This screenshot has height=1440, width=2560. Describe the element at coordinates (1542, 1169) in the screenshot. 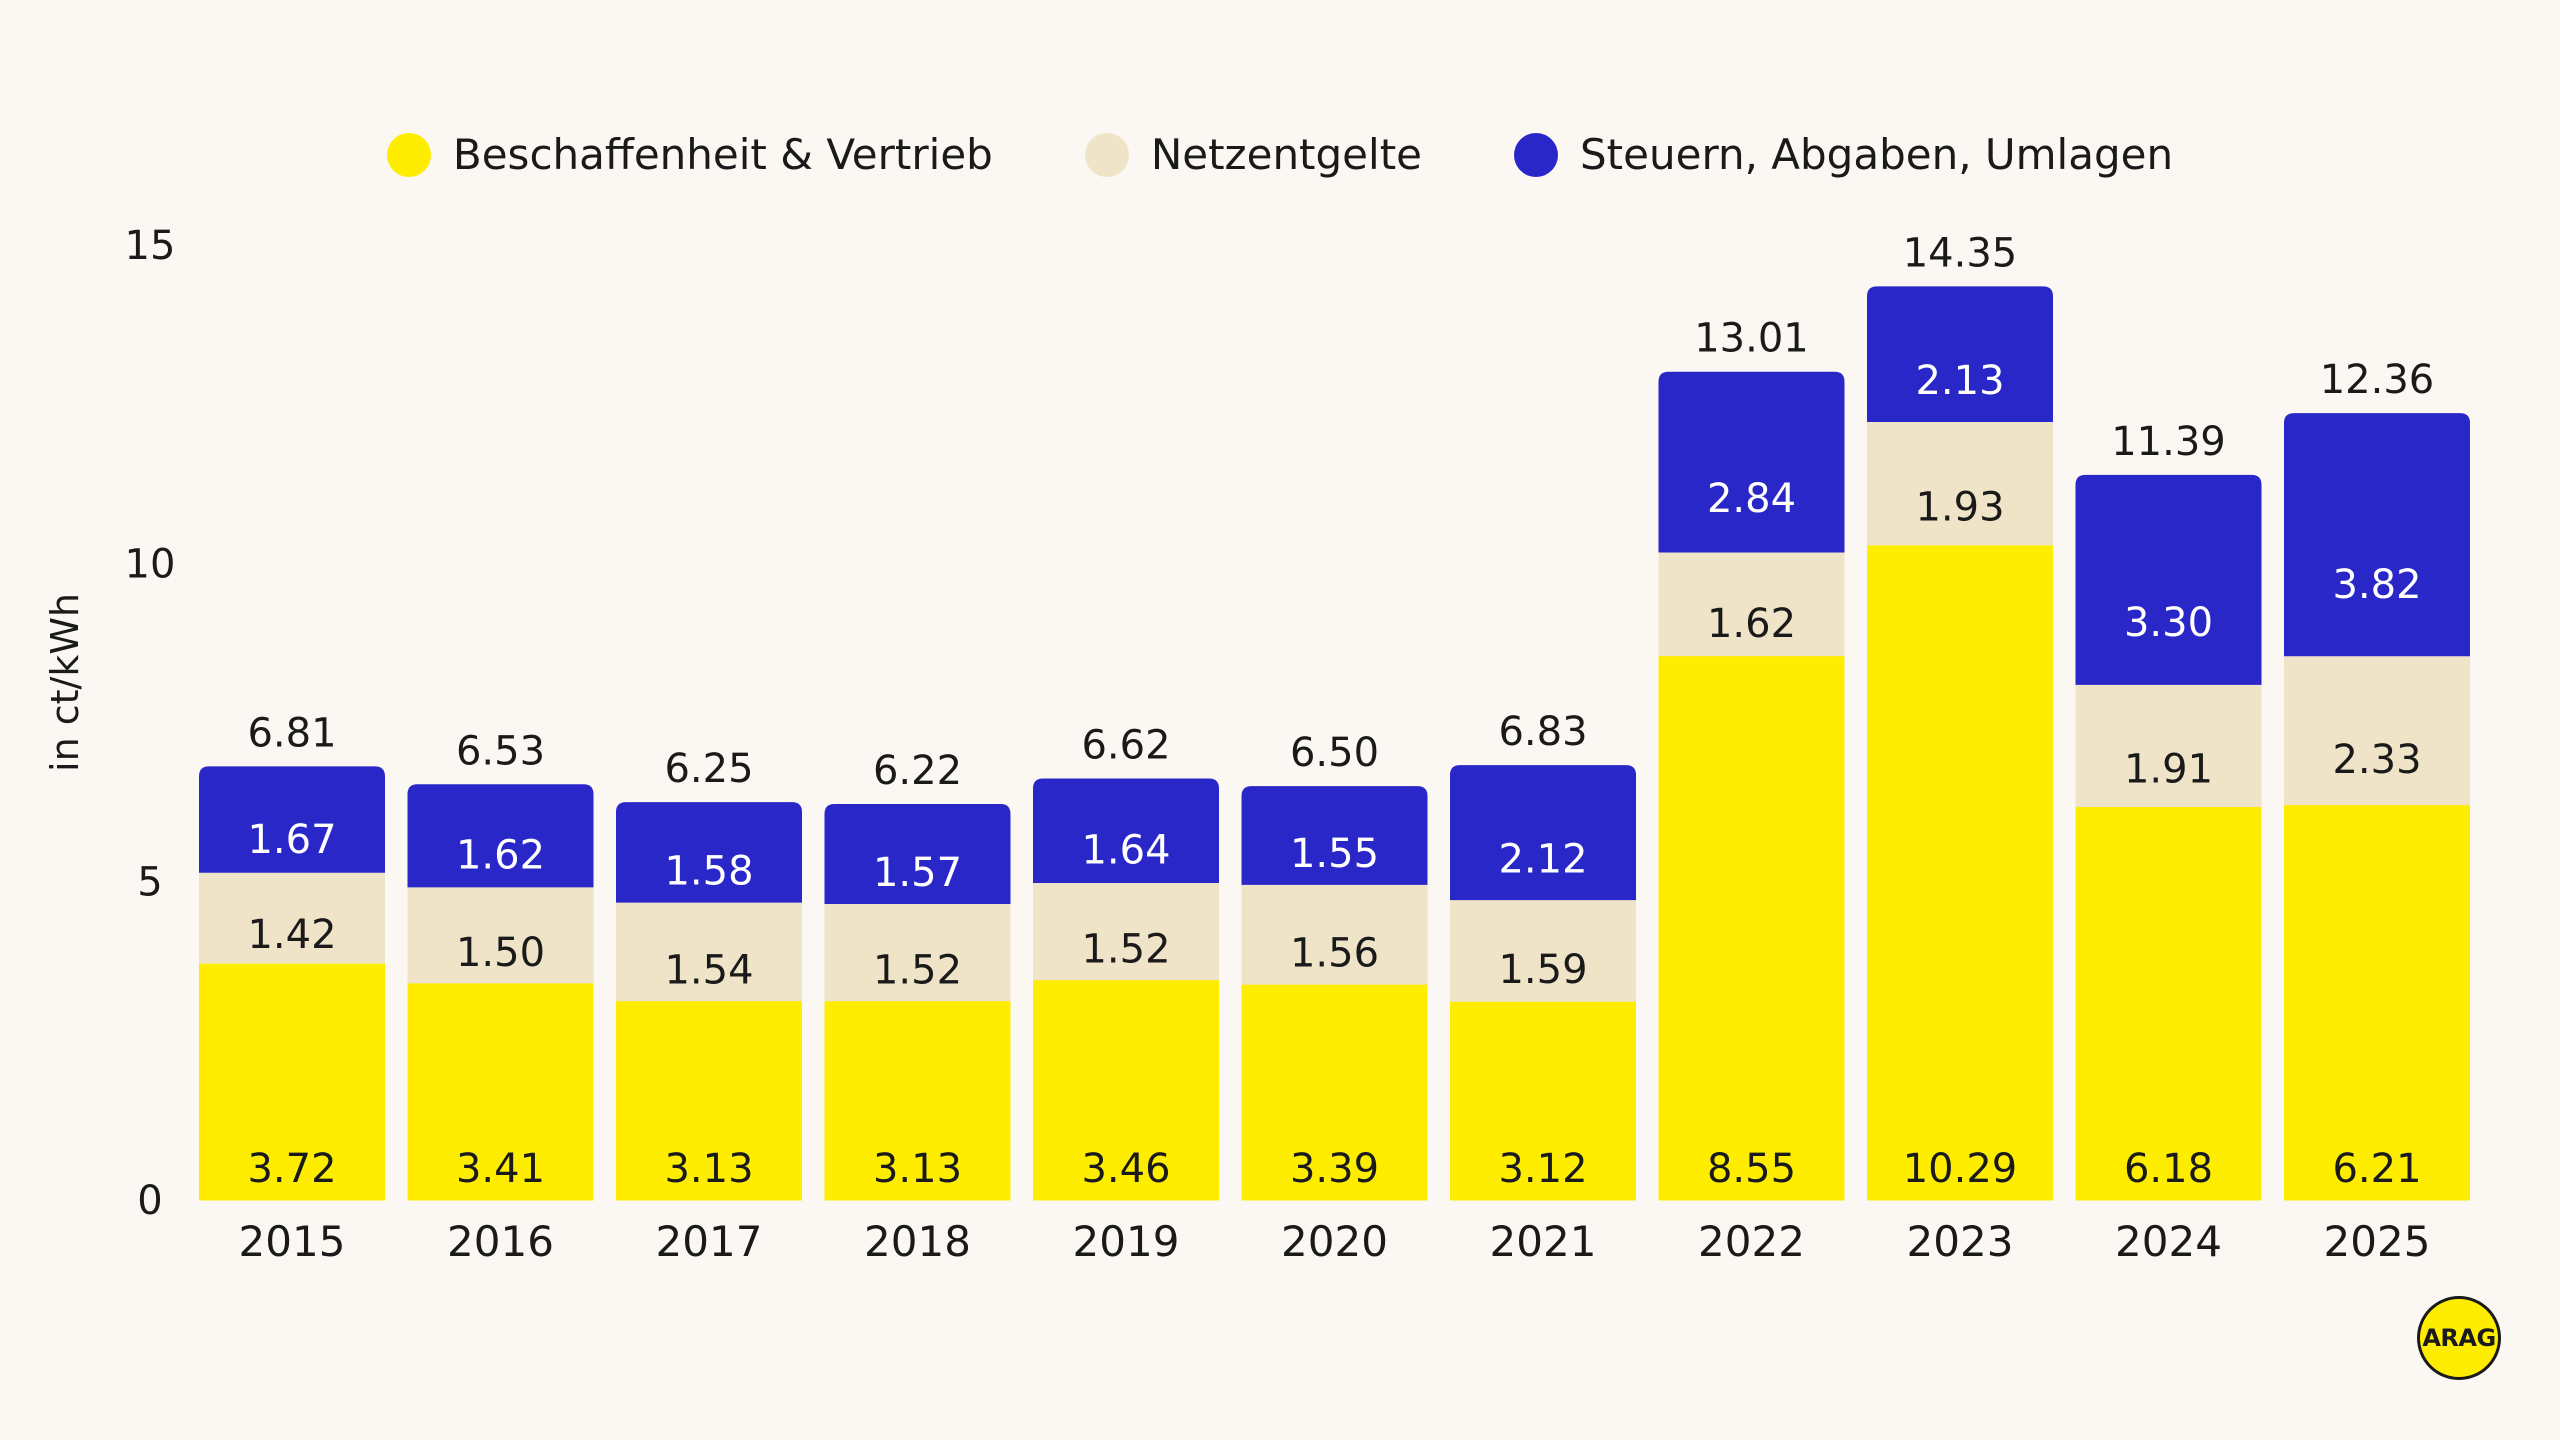

I see `segment-value-label: 3.12` at that location.